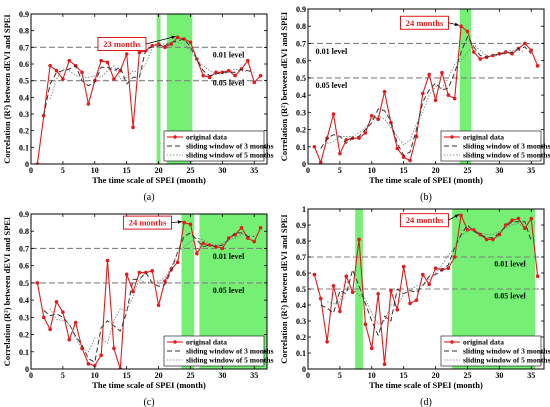  Describe the element at coordinates (304, 164) in the screenshot. I see `y-tick-label: 0` at that location.